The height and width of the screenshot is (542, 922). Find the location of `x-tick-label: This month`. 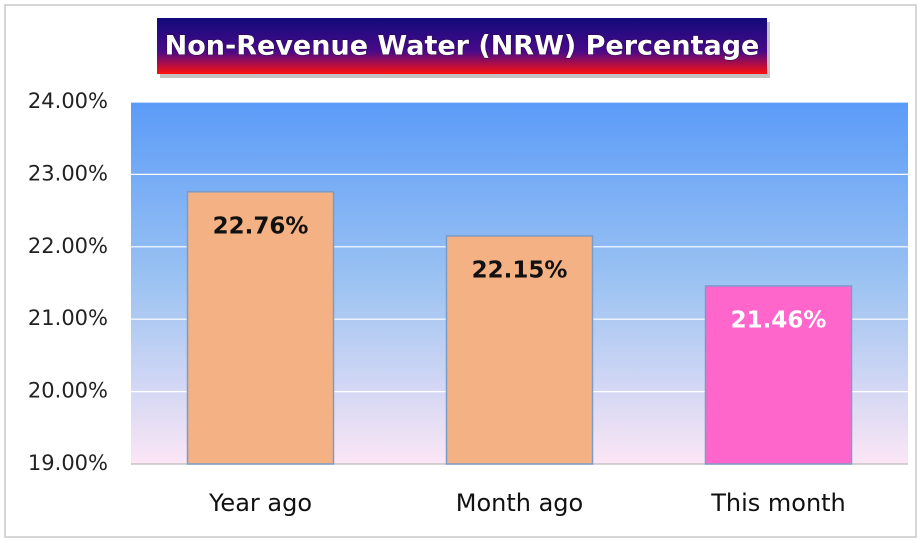

x-tick-label: This month is located at coordinates (778, 503).